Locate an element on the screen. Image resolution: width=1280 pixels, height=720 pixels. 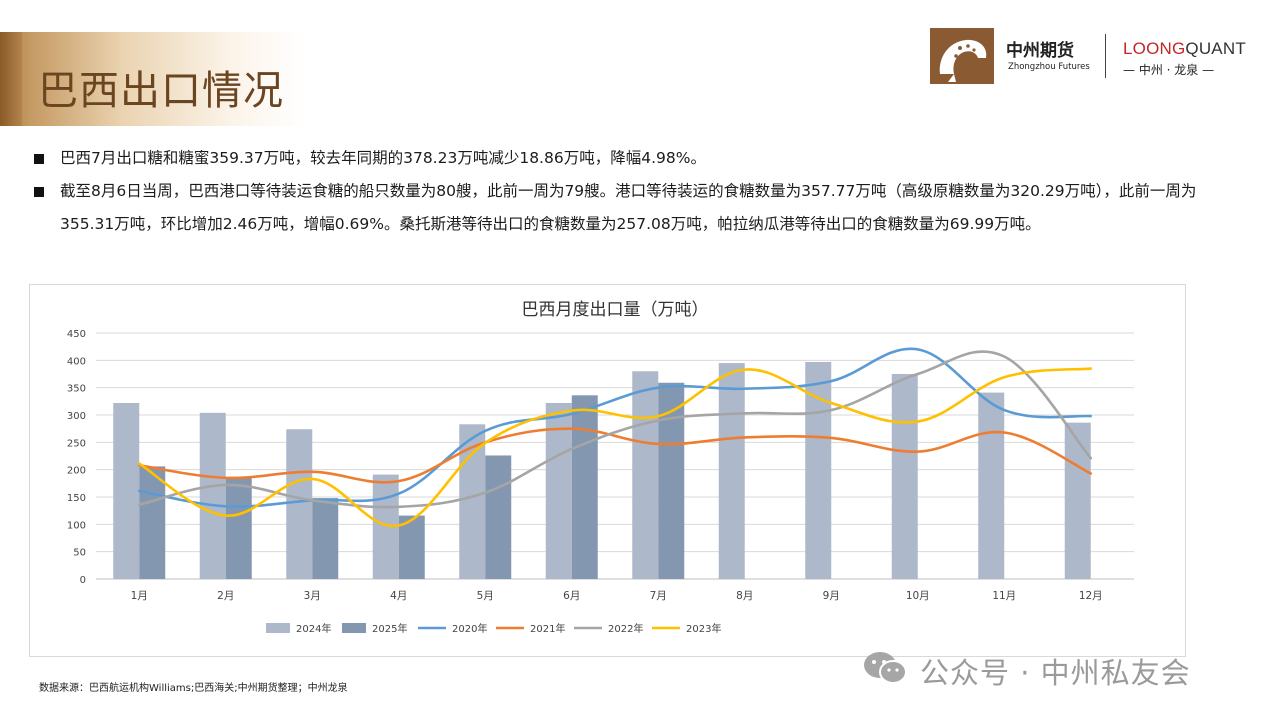
x-tick-label: 9月 is located at coordinates (831, 596).